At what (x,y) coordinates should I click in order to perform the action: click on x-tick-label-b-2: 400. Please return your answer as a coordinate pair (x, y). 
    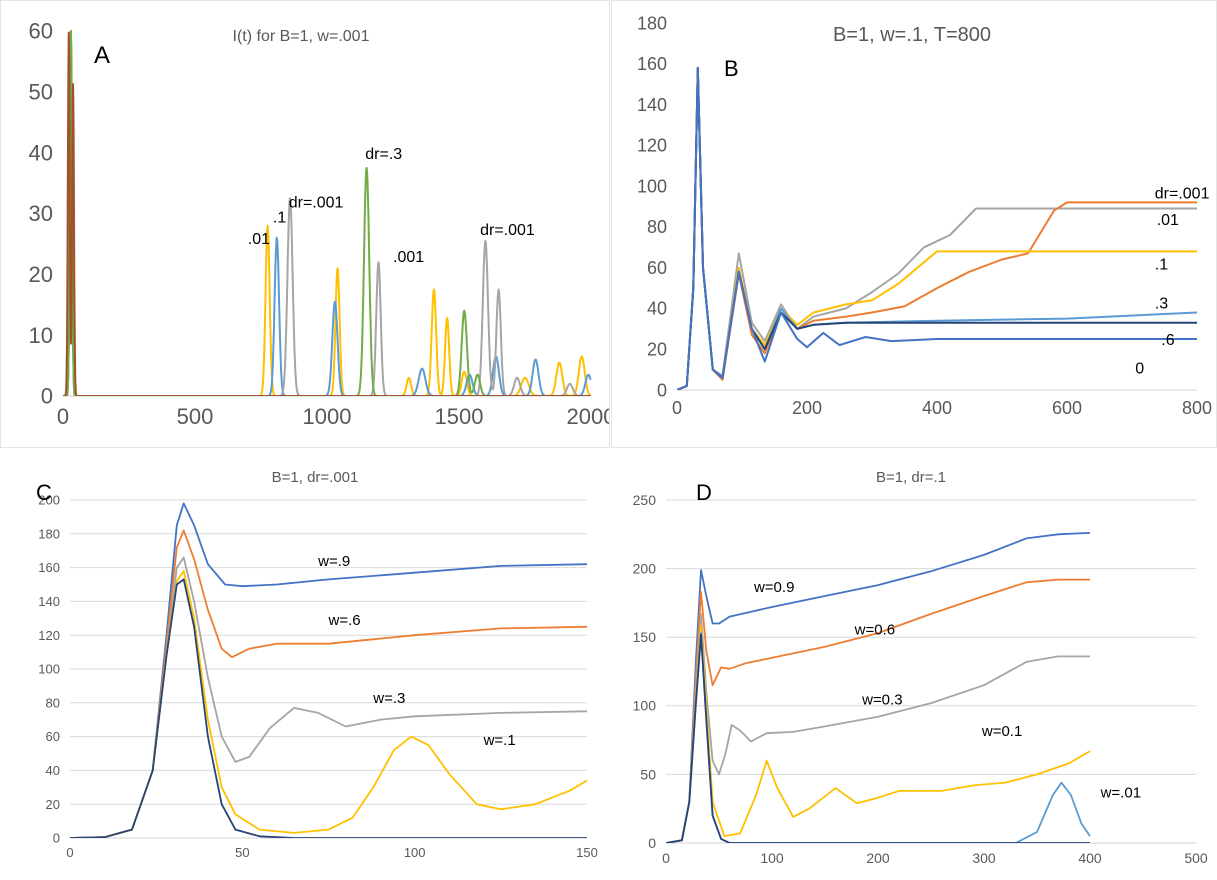
    Looking at the image, I should click on (937, 408).